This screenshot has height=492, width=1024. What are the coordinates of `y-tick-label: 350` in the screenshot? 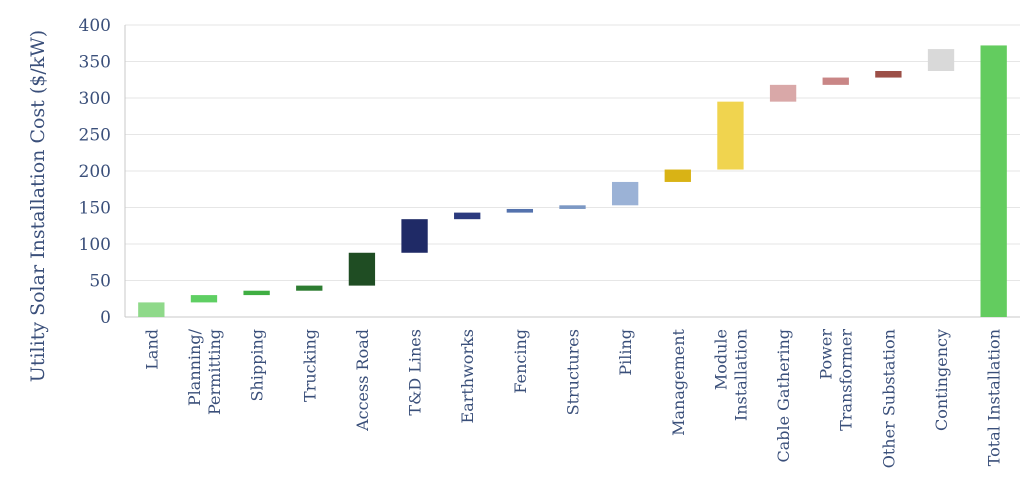 It's located at (95, 63).